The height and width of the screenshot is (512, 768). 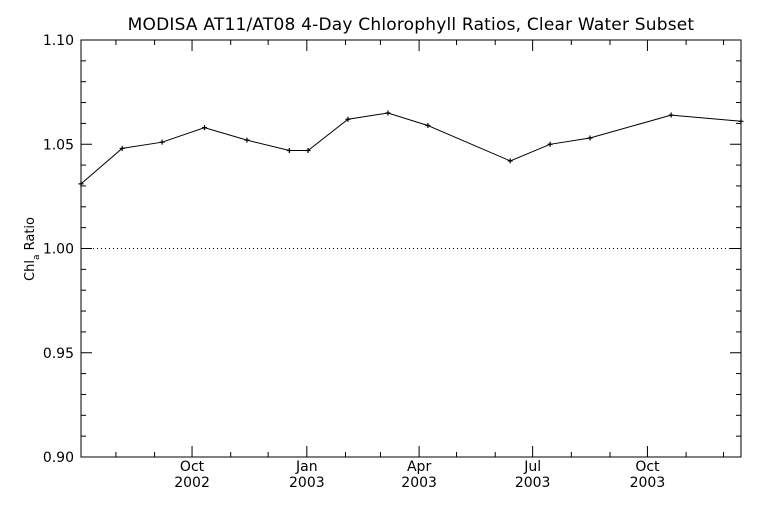 I want to click on y-tick-label: 0.95, so click(x=58, y=354).